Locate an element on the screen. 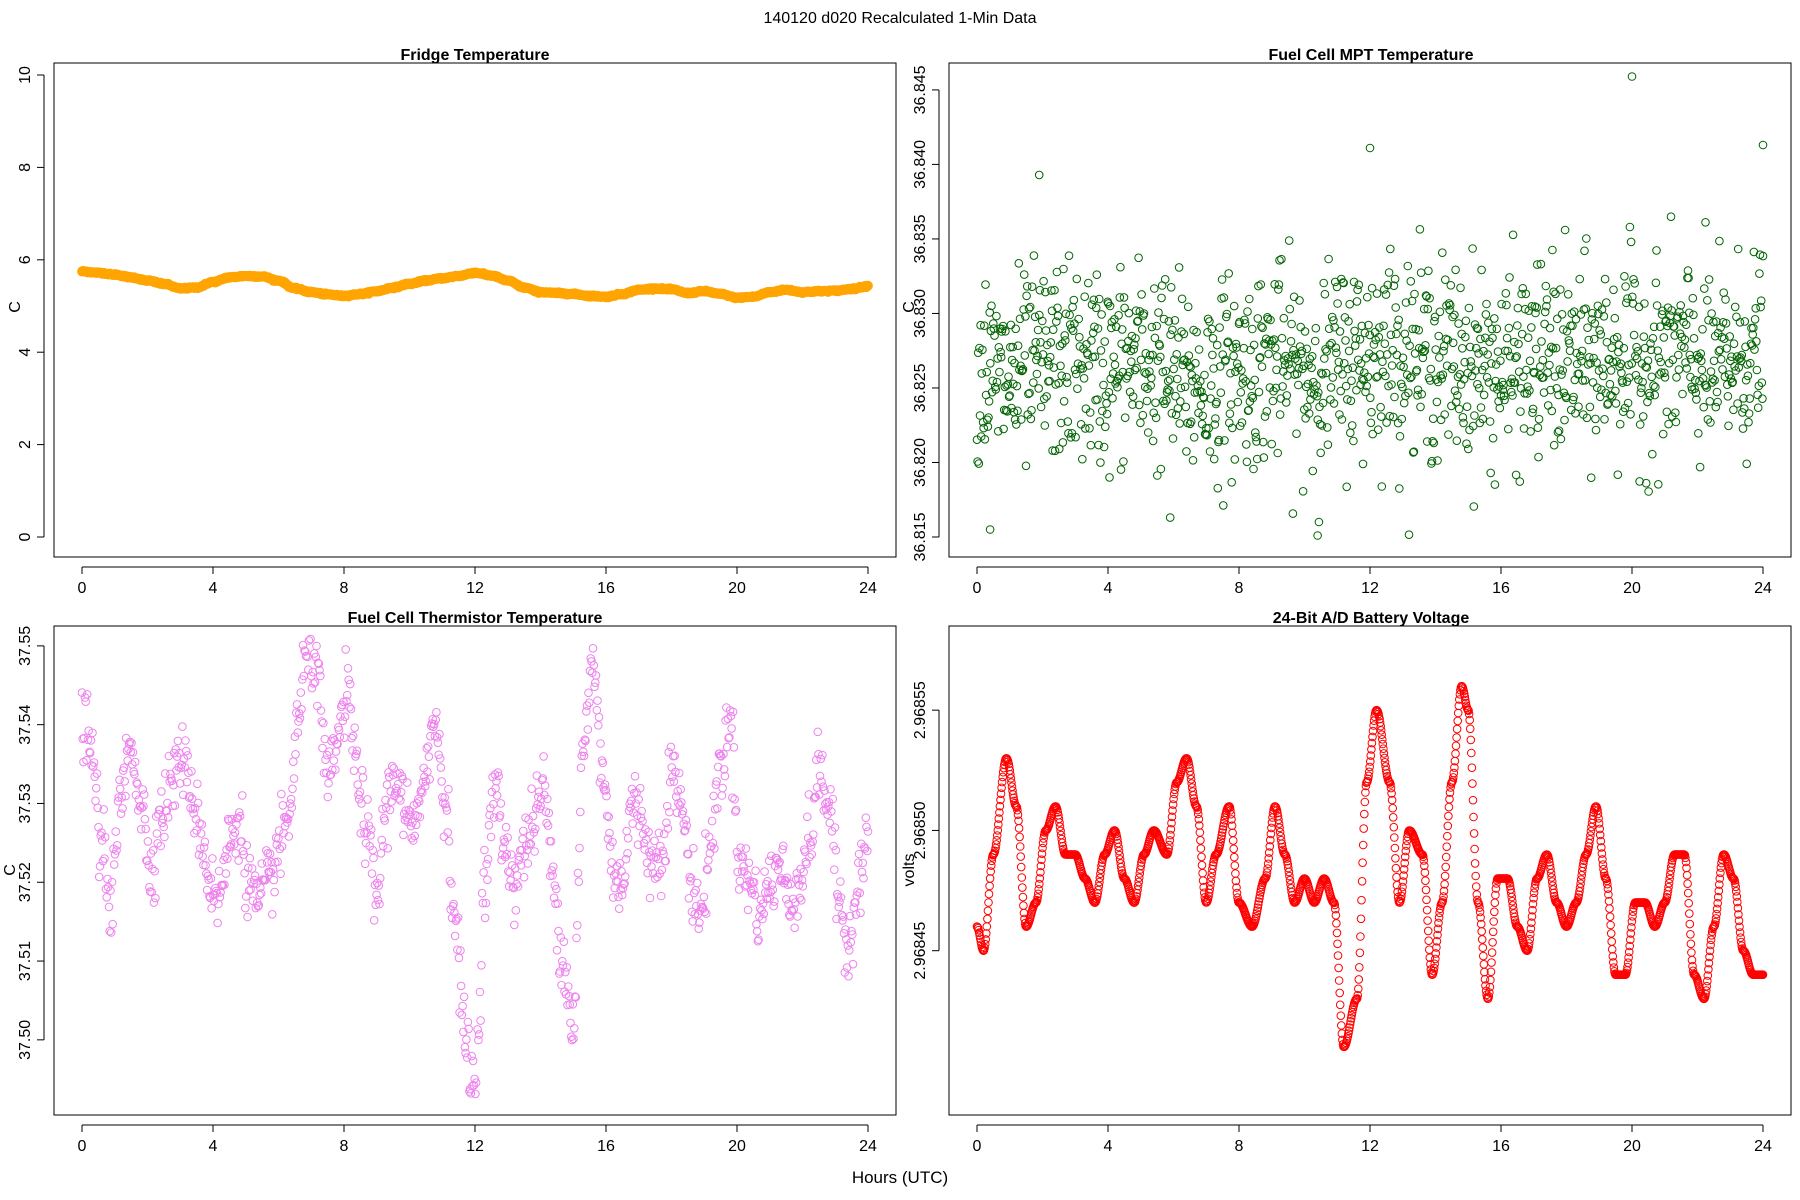 The width and height of the screenshot is (1800, 1200). ylabel-fridge: C is located at coordinates (15, 307).